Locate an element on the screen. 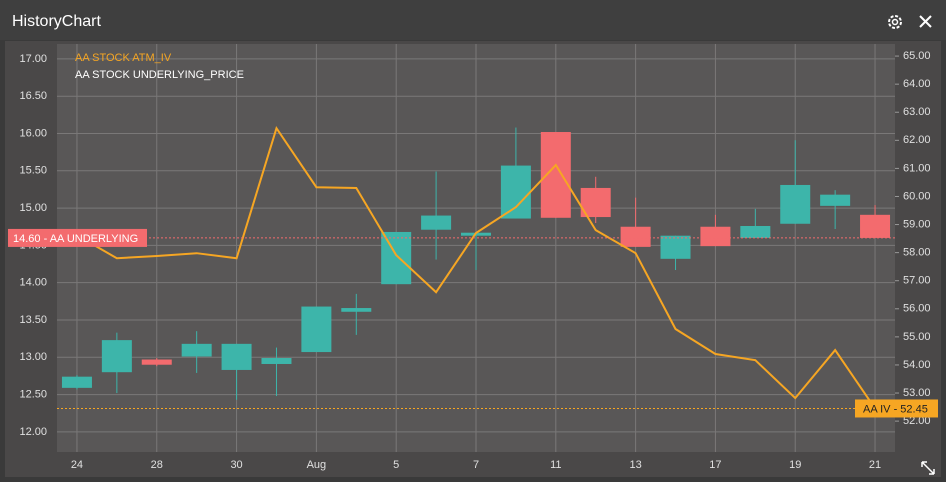  x-tick-label: Aug is located at coordinates (317, 465).